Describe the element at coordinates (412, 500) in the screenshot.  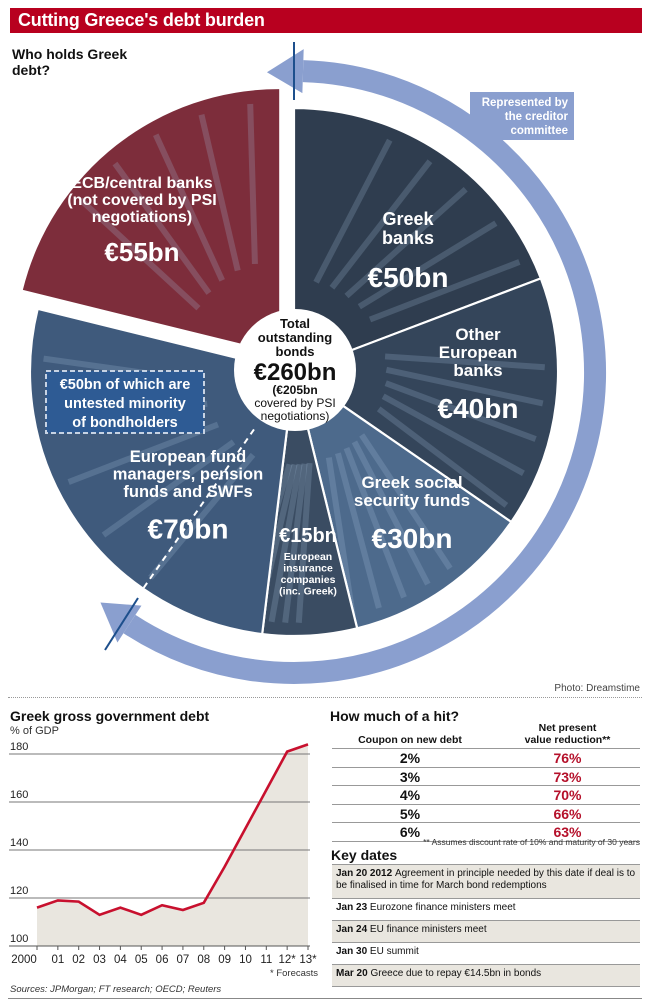
I see `pie-slice-label: security funds` at that location.